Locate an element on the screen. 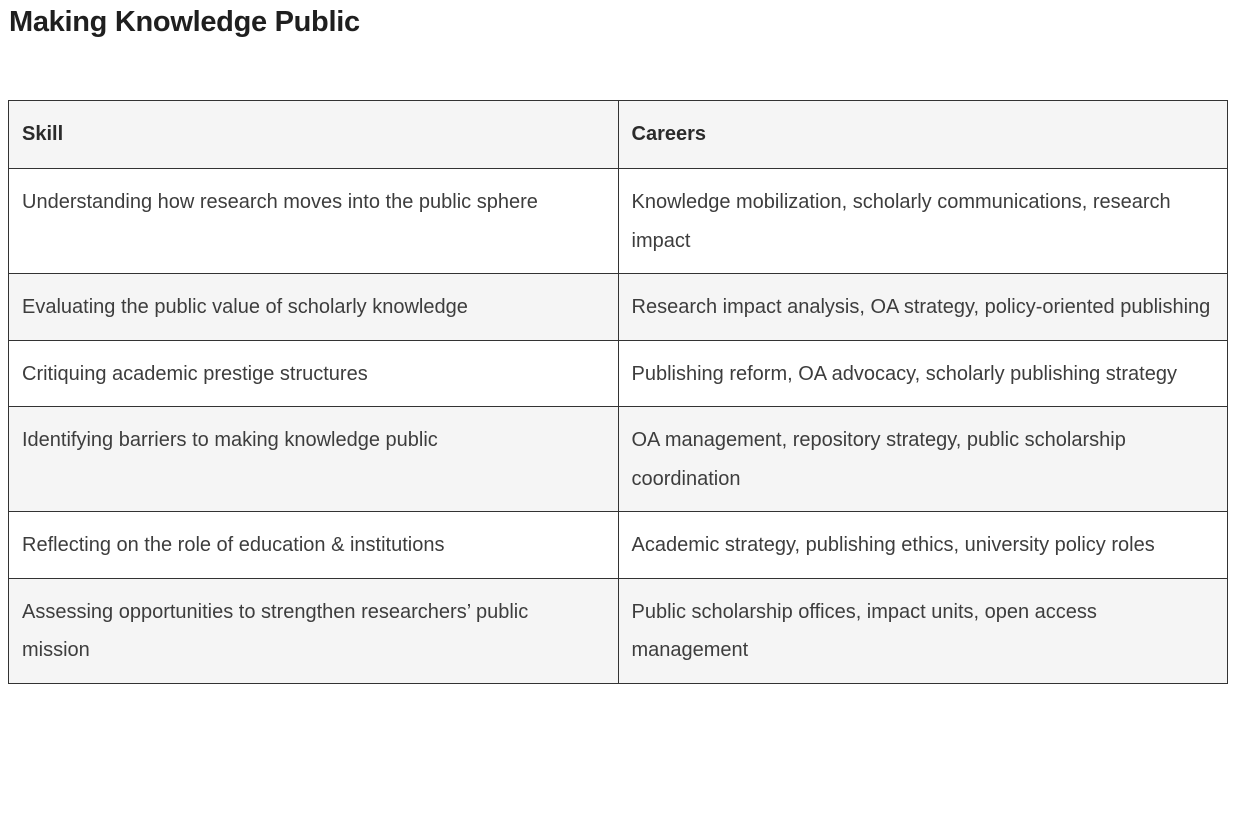 This screenshot has height=814, width=1240. column-header-skill: Skill is located at coordinates (313, 134).